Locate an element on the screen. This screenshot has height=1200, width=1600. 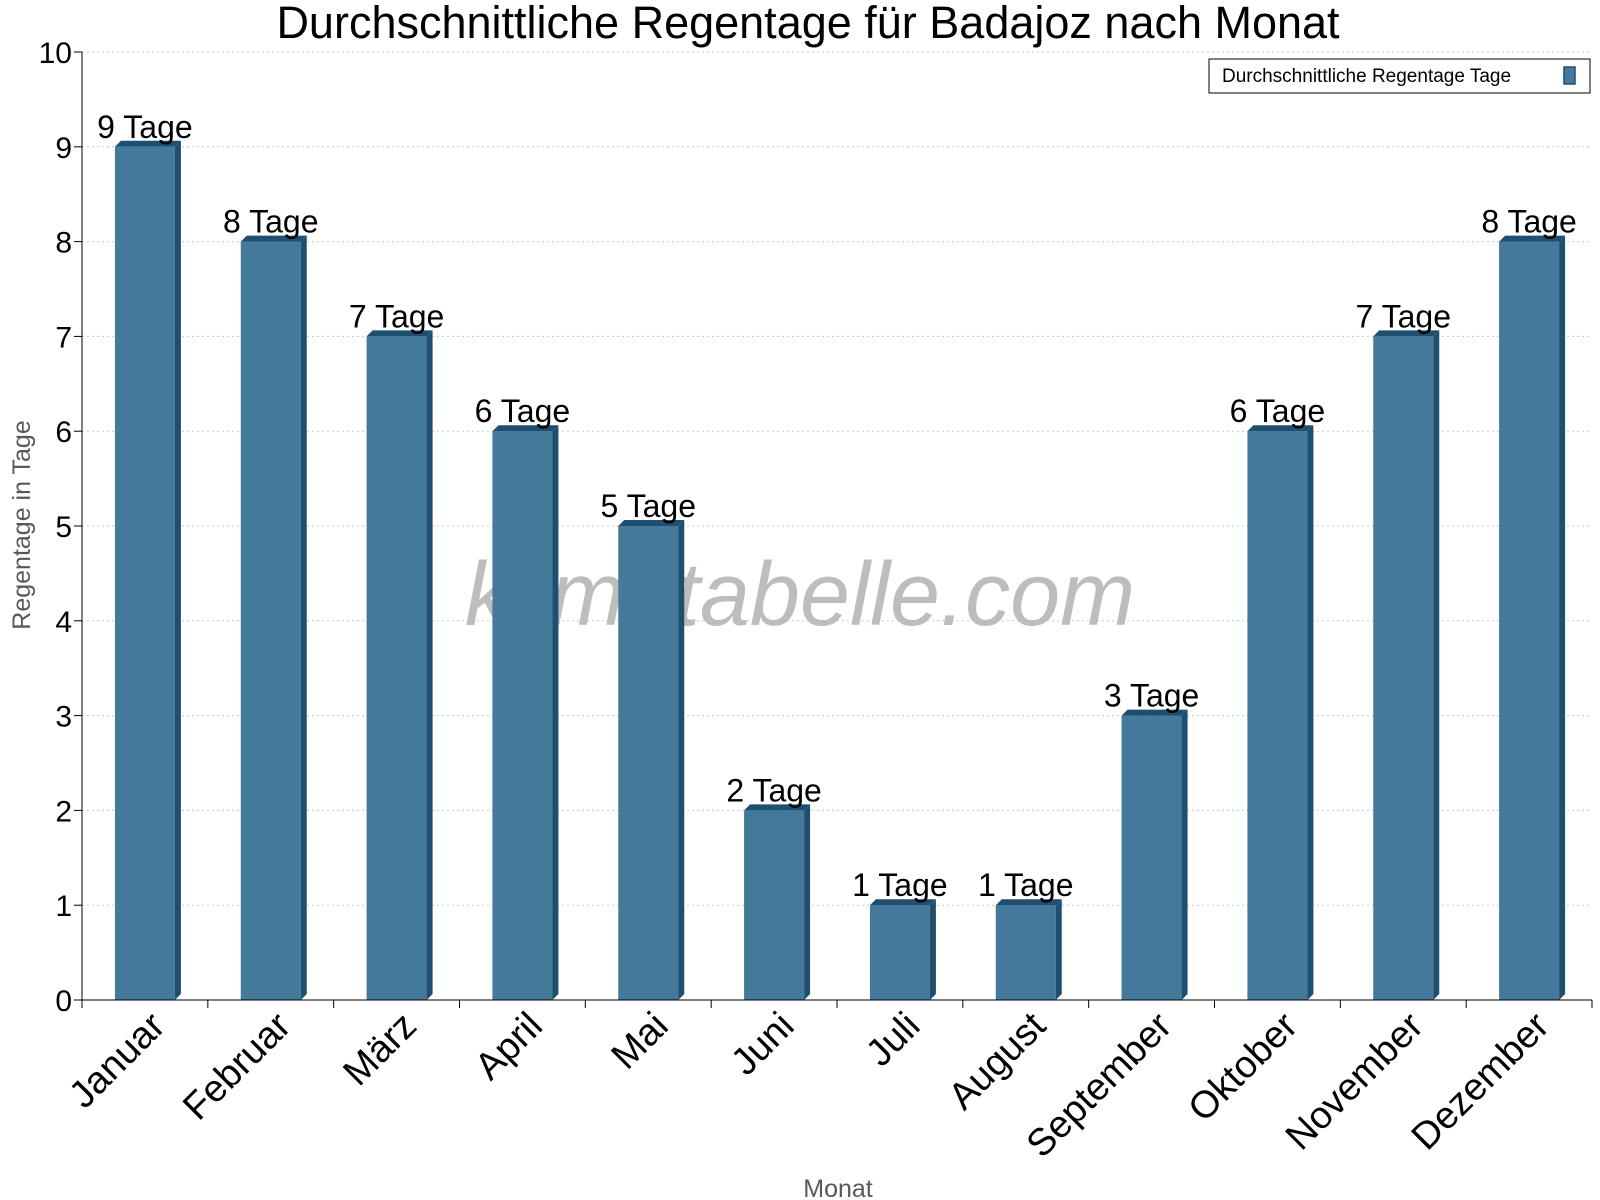
y-tick-label: 7 is located at coordinates (63, 337).